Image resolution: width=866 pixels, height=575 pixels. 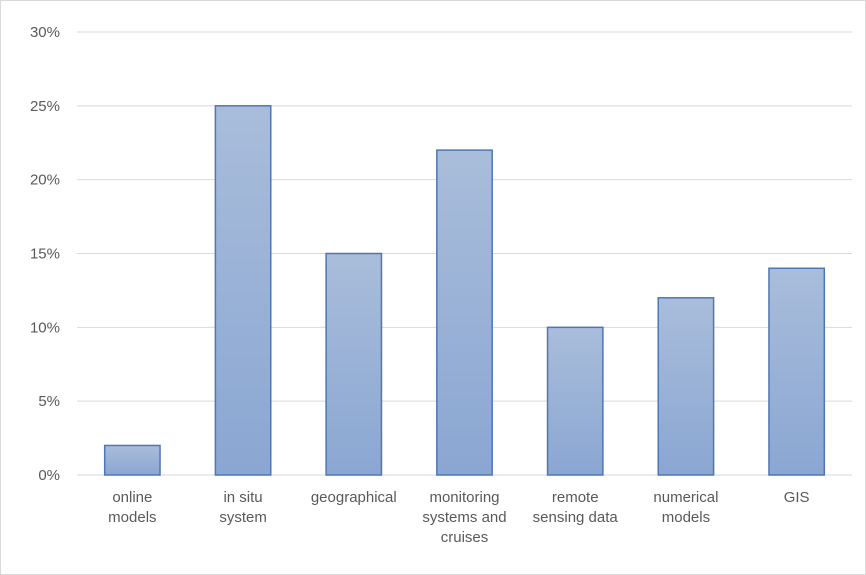 I want to click on x-category-label-line: GIS, so click(x=797, y=497).